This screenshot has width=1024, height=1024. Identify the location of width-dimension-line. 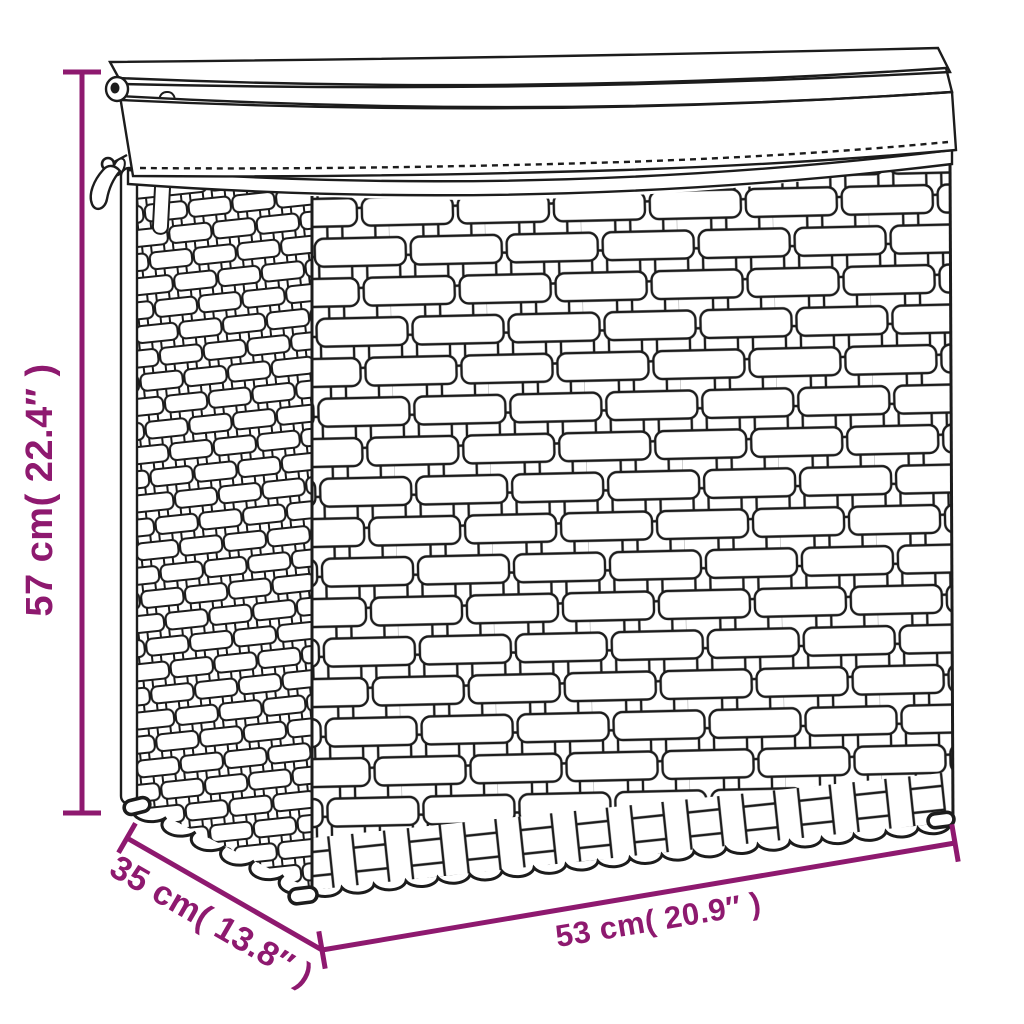
(638, 896).